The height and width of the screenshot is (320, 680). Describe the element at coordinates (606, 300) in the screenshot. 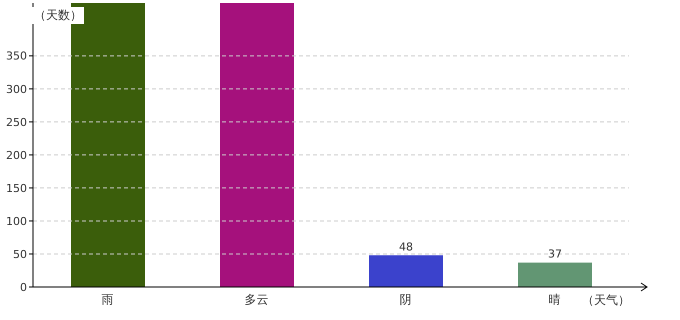

I see `x-axis-title: （天气）` at that location.